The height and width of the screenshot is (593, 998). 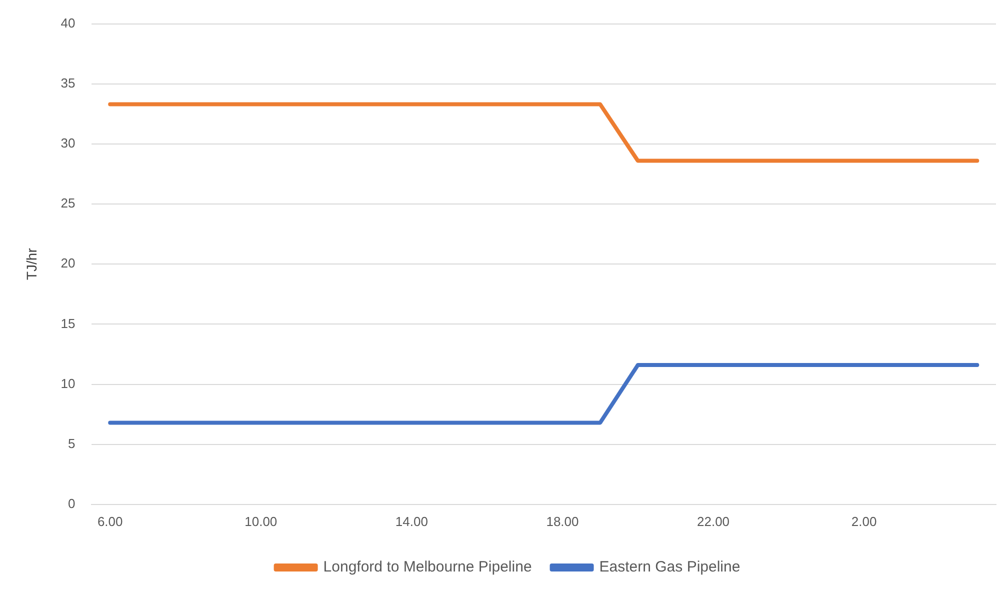 I want to click on y-tick-label: 25, so click(x=68, y=203).